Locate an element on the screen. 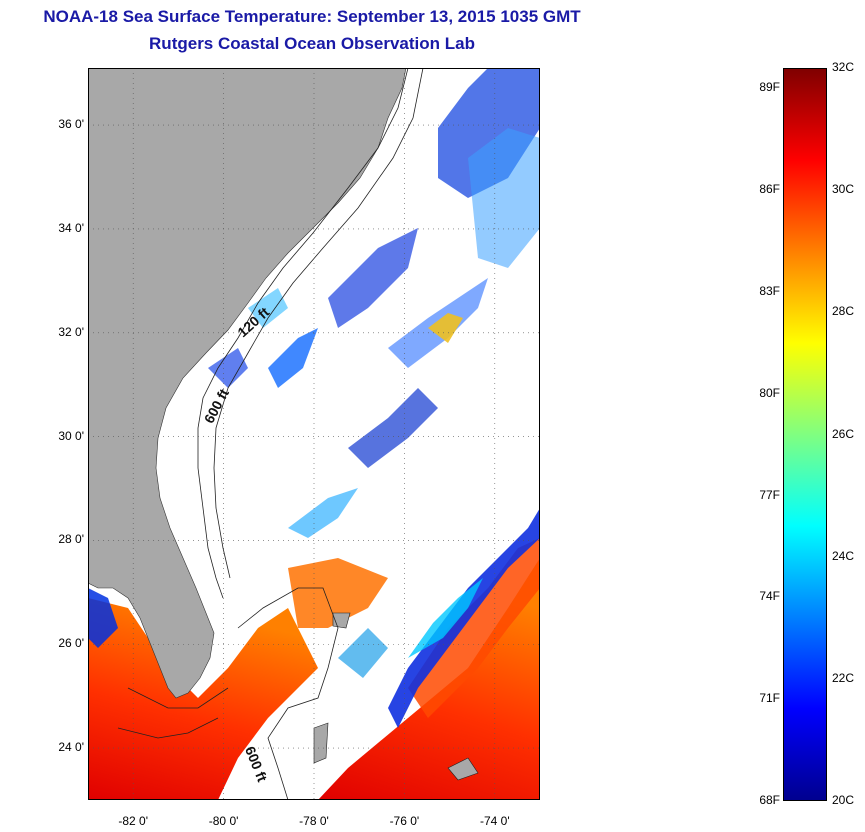 This screenshot has width=865, height=832. colorbar-fahrenheit-tick: 86F is located at coordinates (769, 189).